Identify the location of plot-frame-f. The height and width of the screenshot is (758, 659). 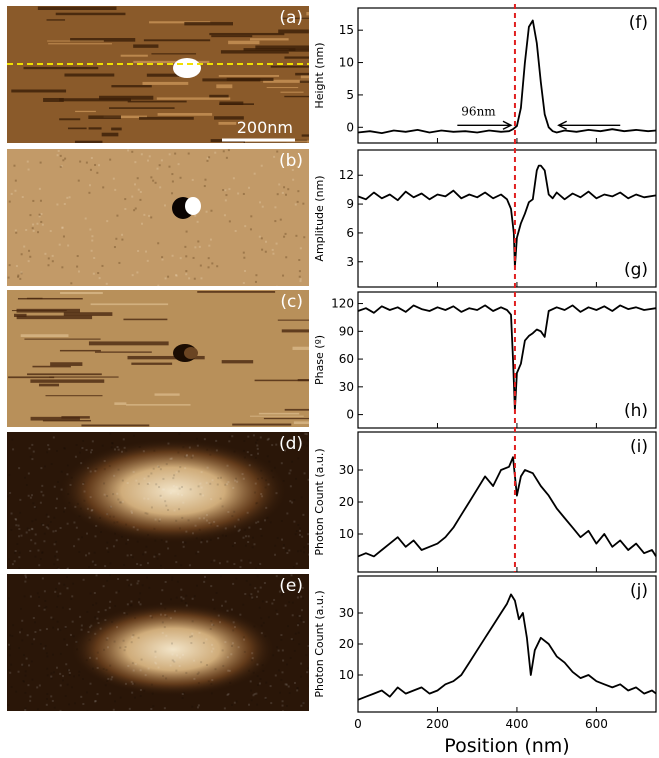
(507, 75).